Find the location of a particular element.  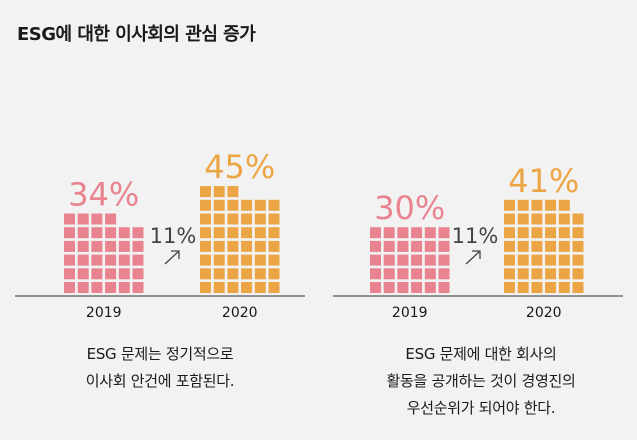

value-label: 41% is located at coordinates (543, 181).